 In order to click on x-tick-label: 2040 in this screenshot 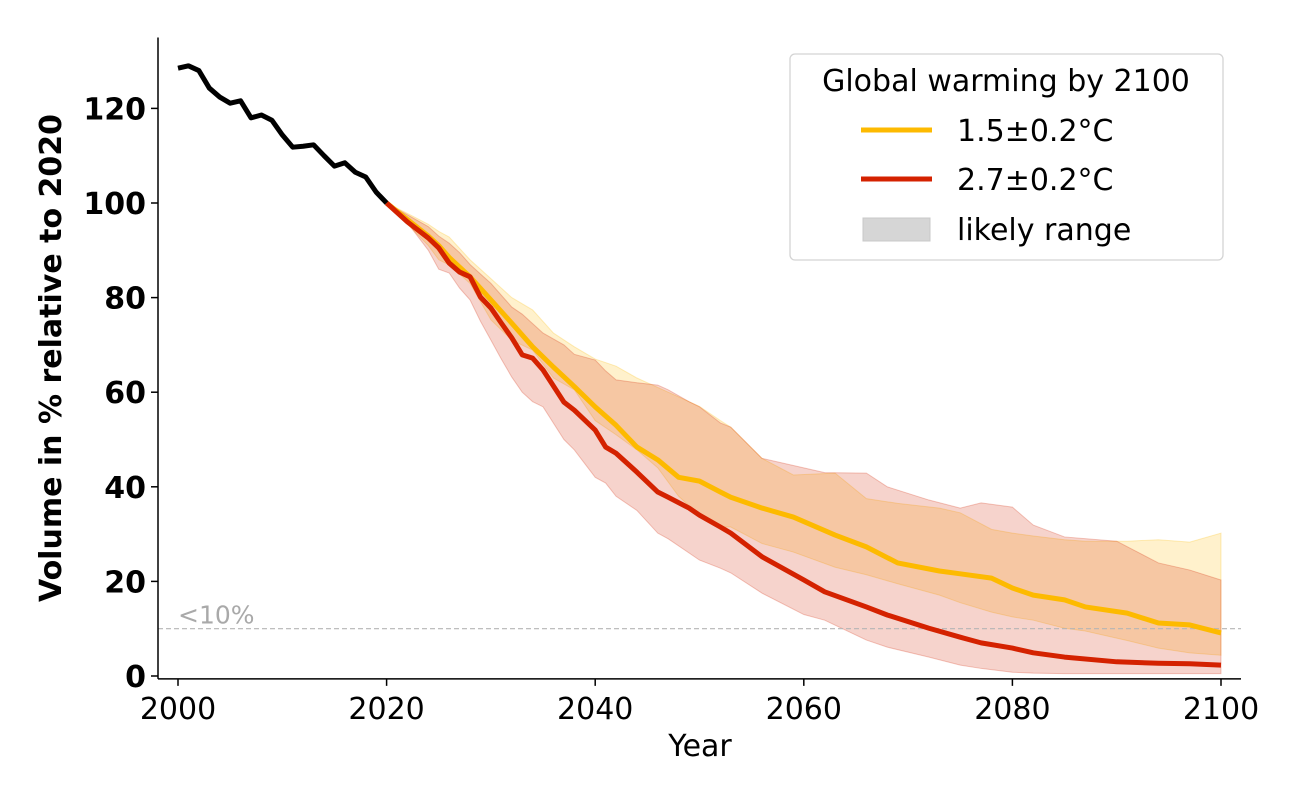, I will do `click(595, 709)`.